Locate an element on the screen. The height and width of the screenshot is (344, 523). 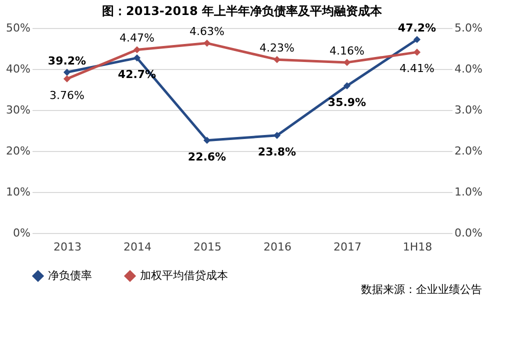
data-label: 22.6% is located at coordinates (207, 157).